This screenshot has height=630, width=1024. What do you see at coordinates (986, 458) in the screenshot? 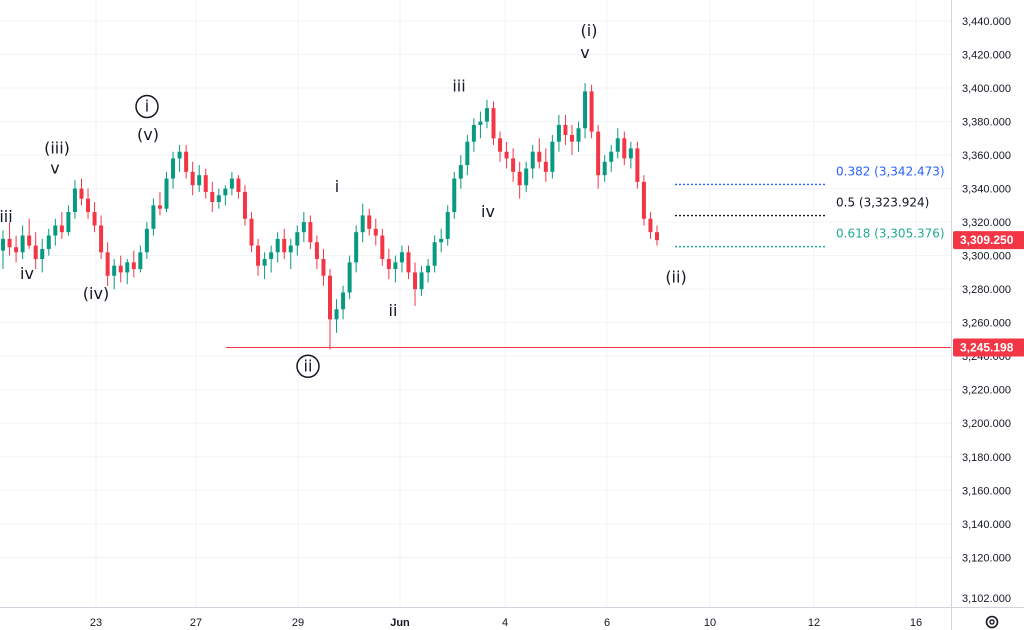
I see `y-tick-label: 3,180.000` at bounding box center [986, 458].